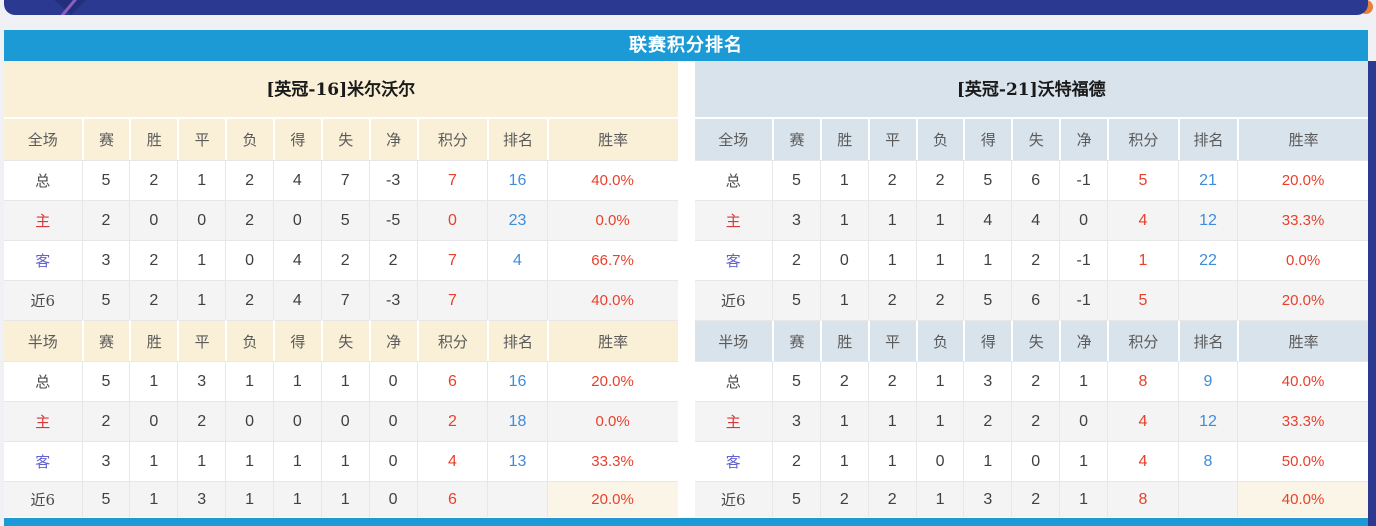  I want to click on stat-cell: -3, so click(392, 180).